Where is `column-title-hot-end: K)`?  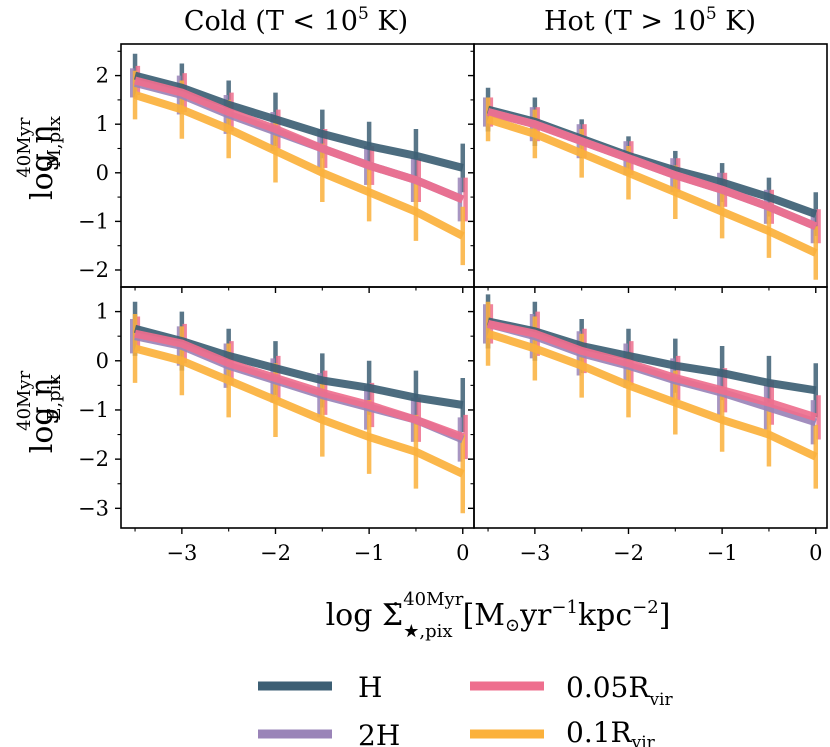
column-title-hot-end: K) is located at coordinates (736, 21).